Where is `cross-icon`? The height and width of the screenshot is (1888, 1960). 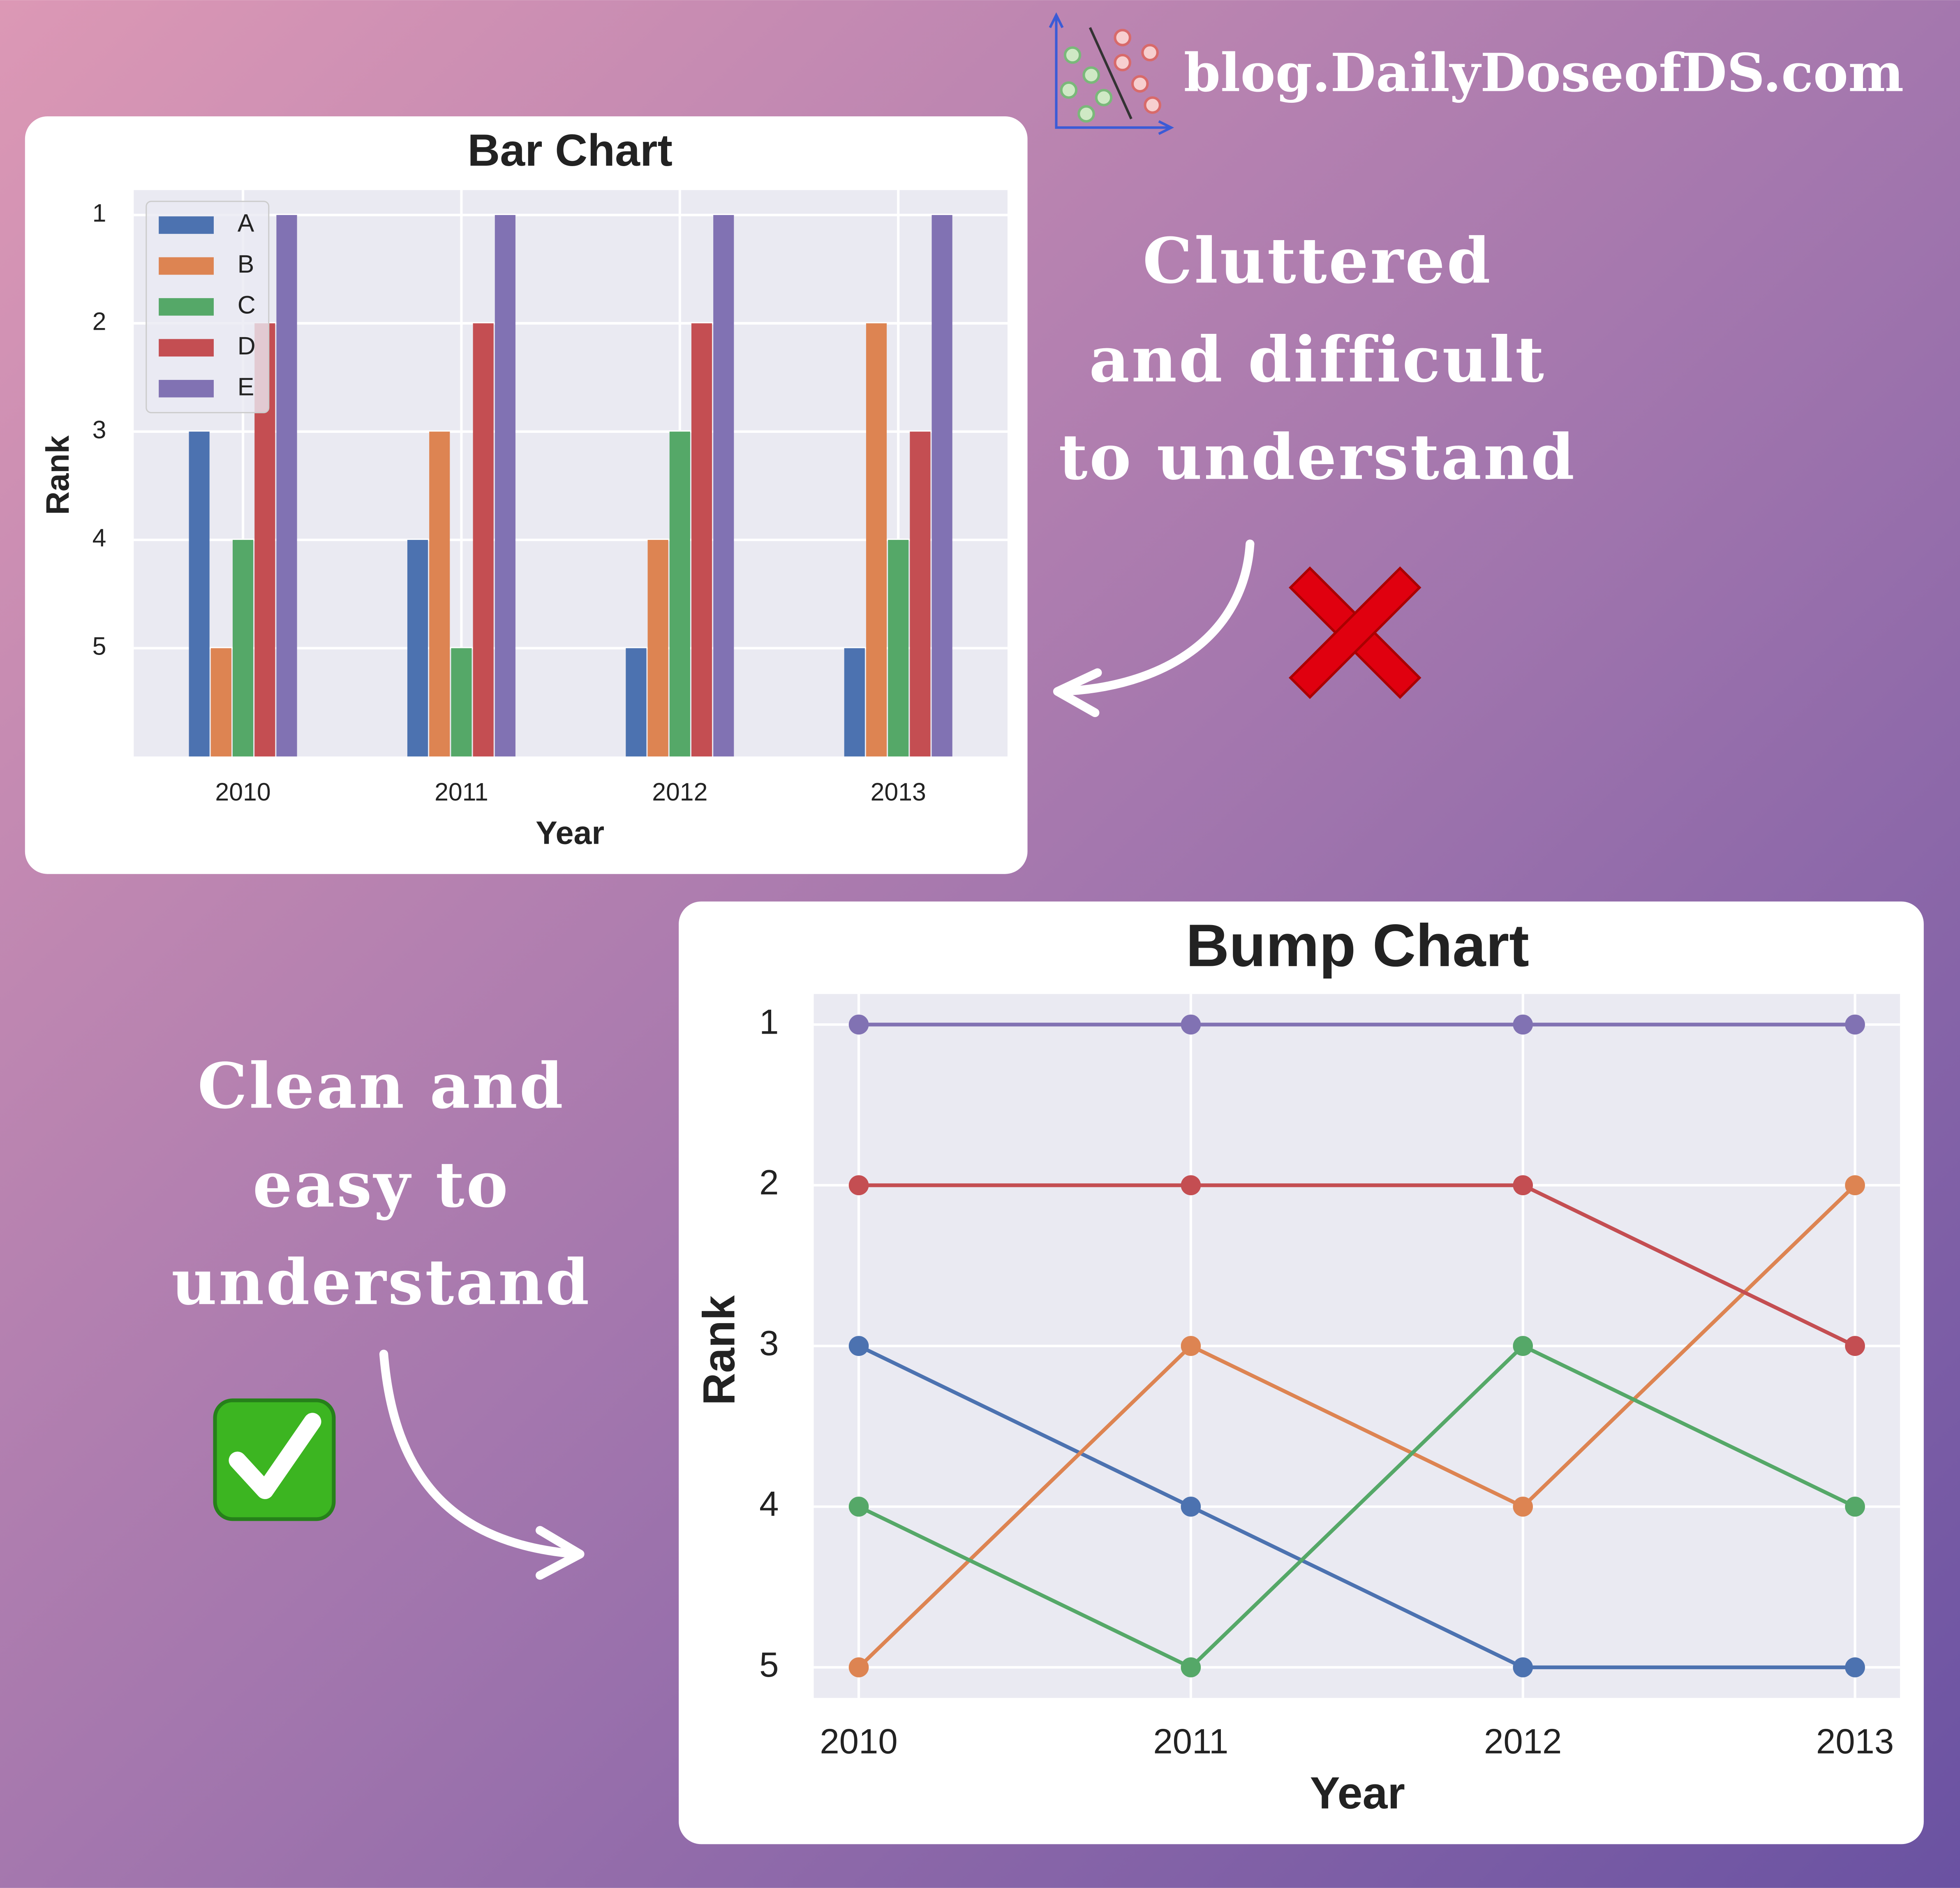
cross-icon is located at coordinates (1354, 633).